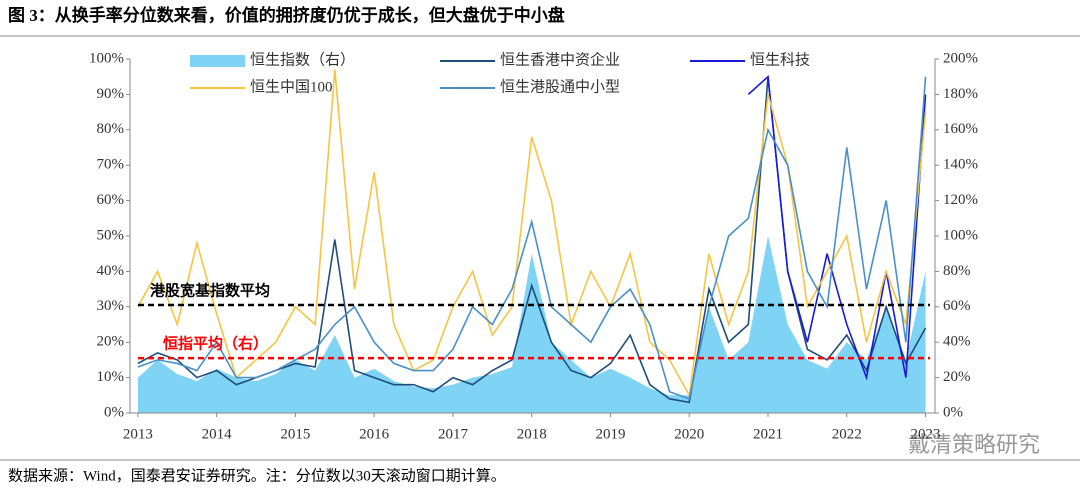 The height and width of the screenshot is (500, 1080). I want to click on x-tick-label: 2017, so click(453, 434).